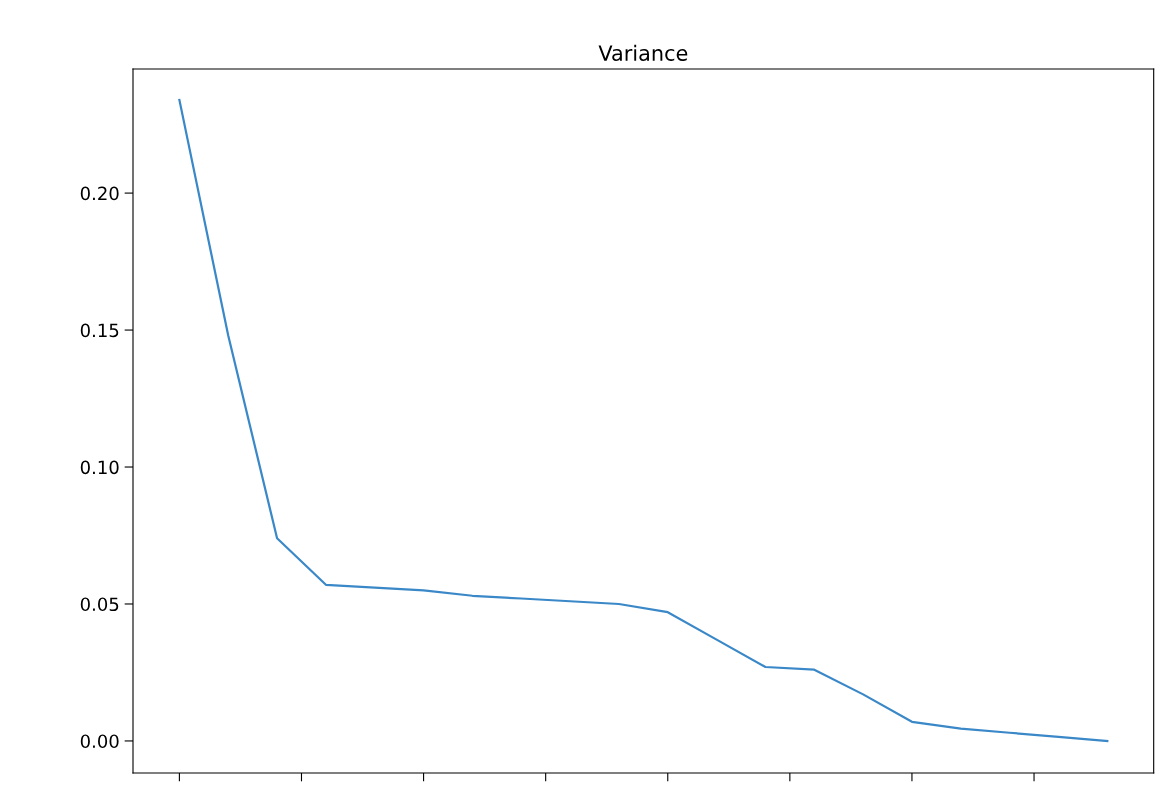 The width and height of the screenshot is (1156, 785). I want to click on y-tick-label: 0.20, so click(99, 193).